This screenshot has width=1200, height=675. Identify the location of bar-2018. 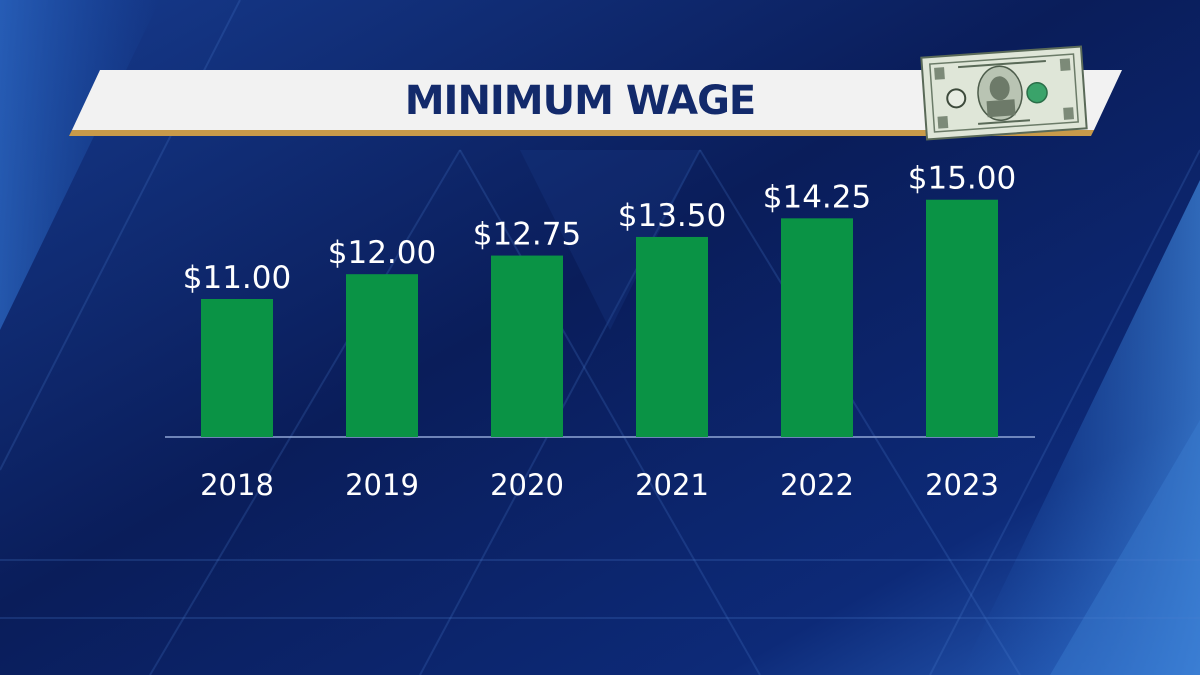
(237, 368).